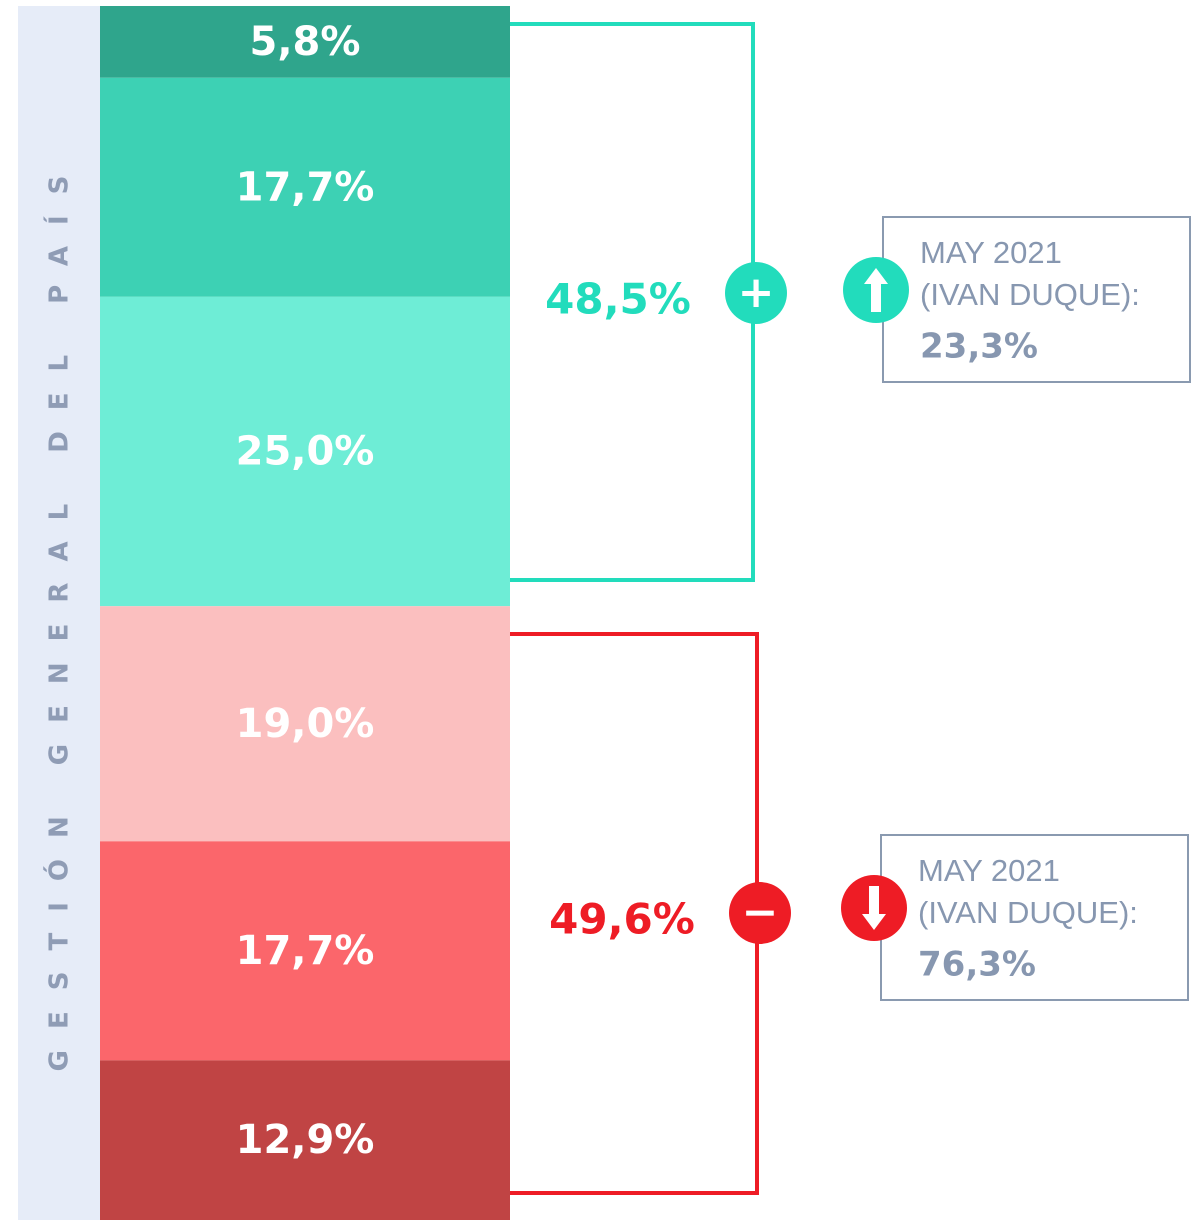 This screenshot has height=1221, width=1202. Describe the element at coordinates (622, 919) in the screenshot. I see `group-label: 49,6%` at that location.